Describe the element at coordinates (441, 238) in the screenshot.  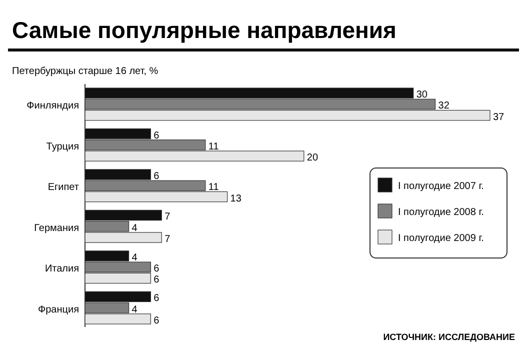
I see `legend-label: I полугодие 2009 г.` at that location.